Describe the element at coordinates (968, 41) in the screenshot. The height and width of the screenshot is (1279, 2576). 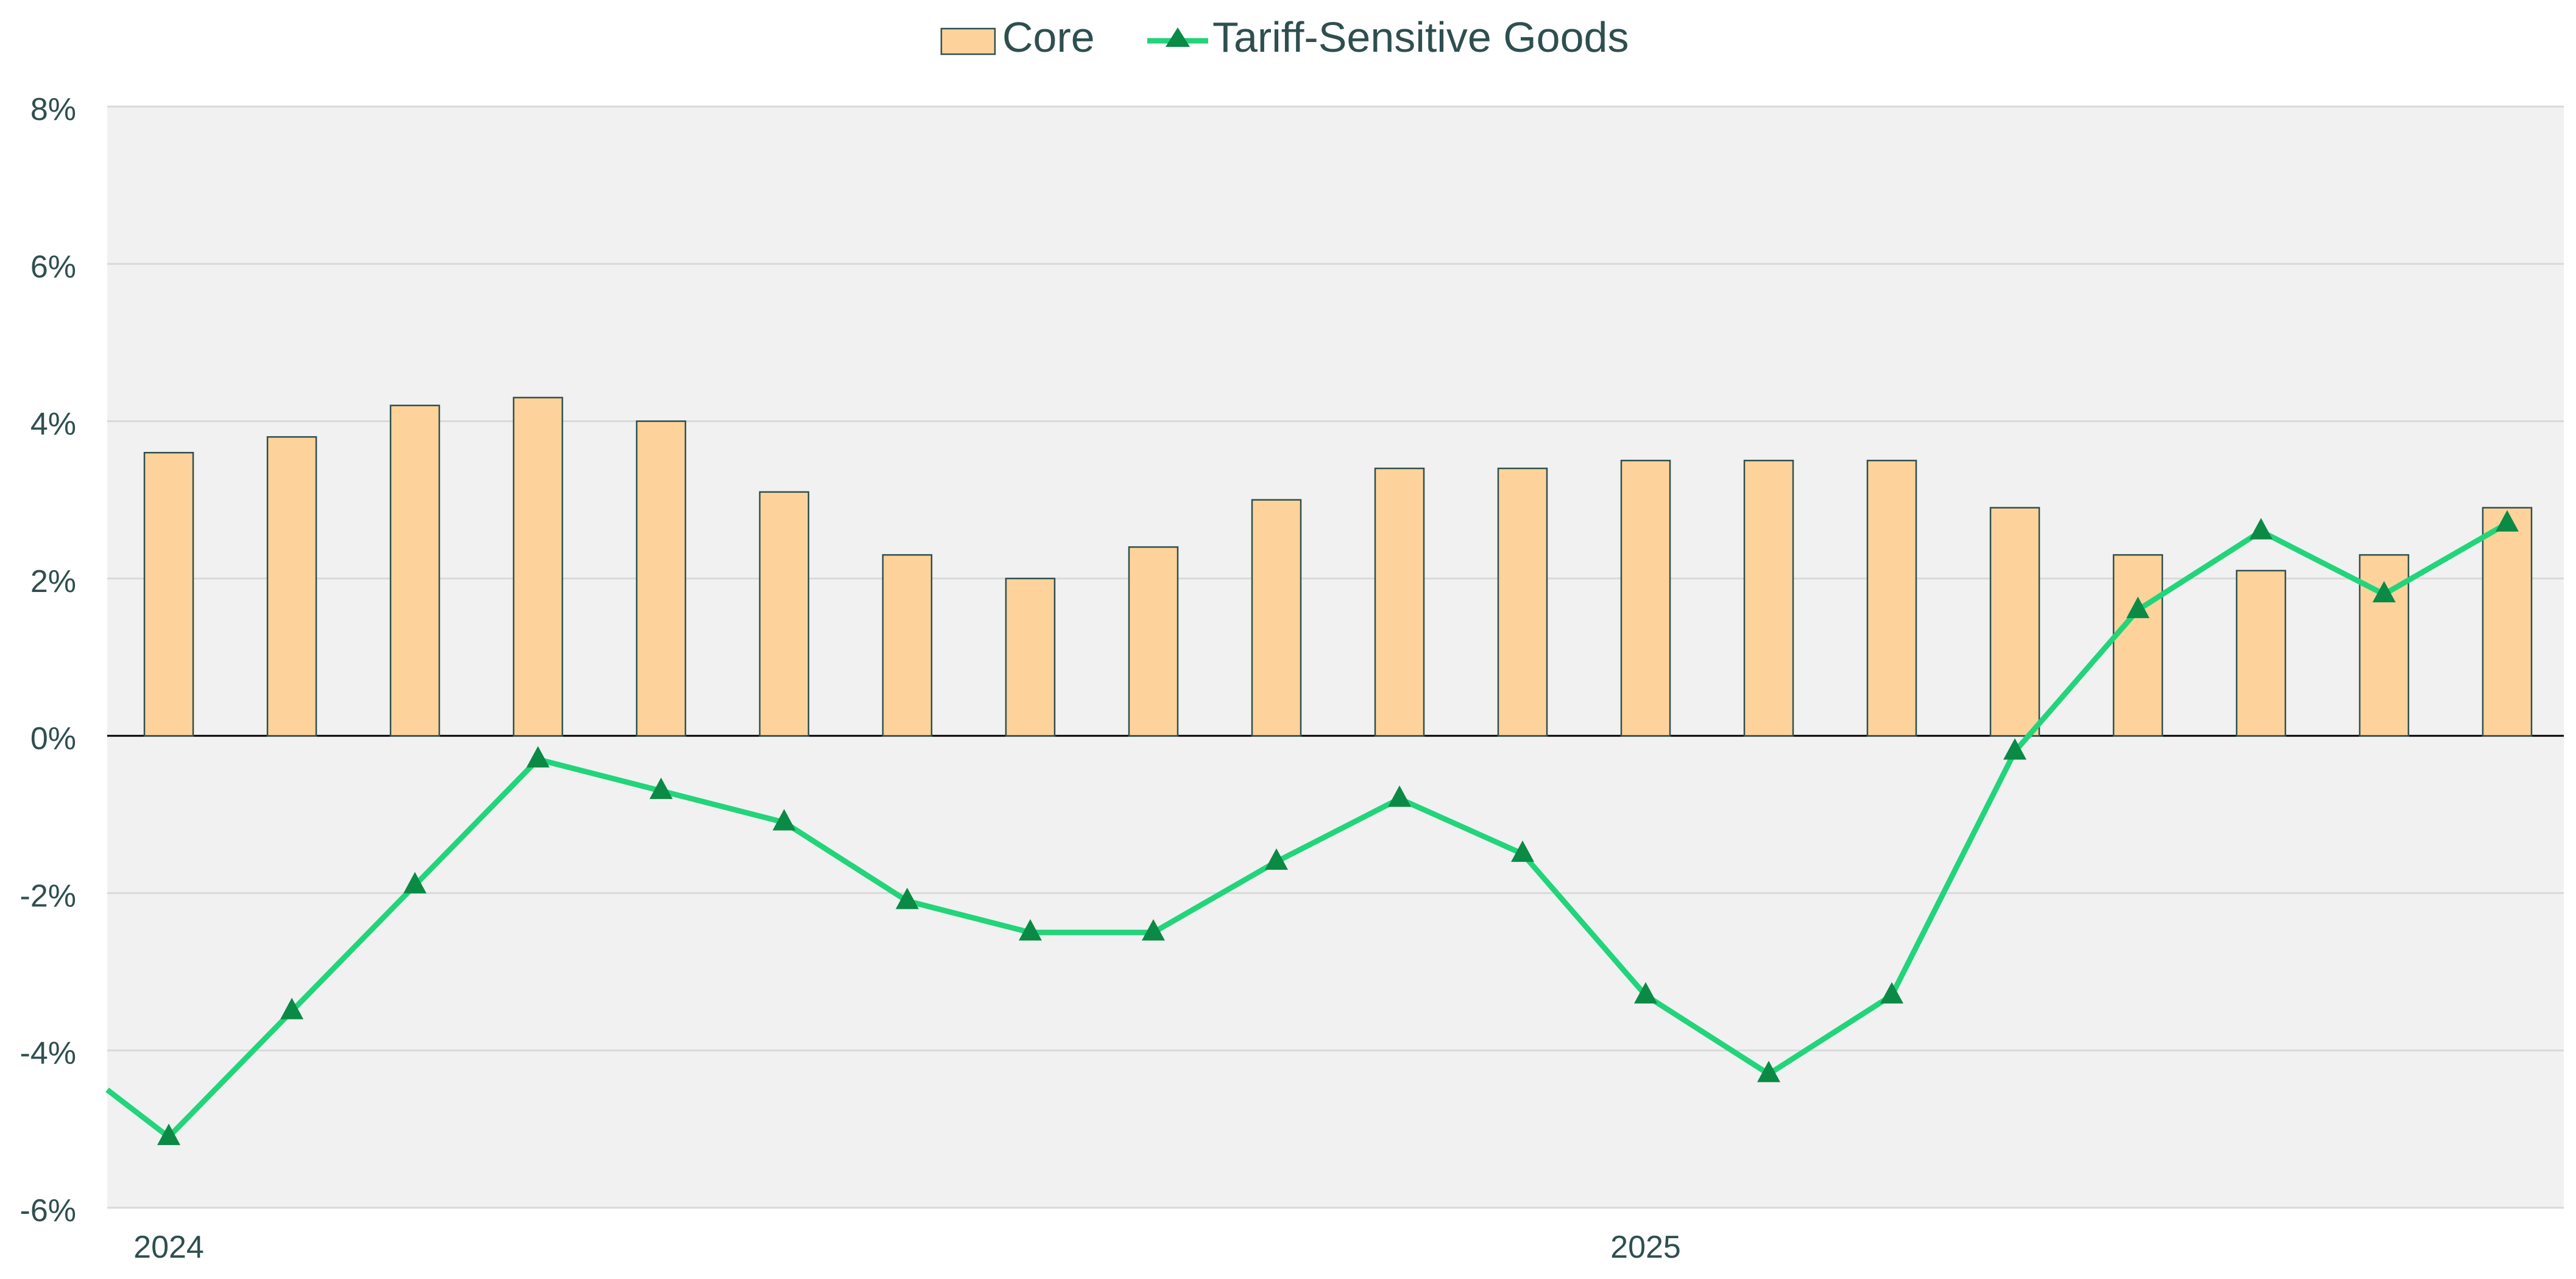
I see `legend-swatch-core` at that location.